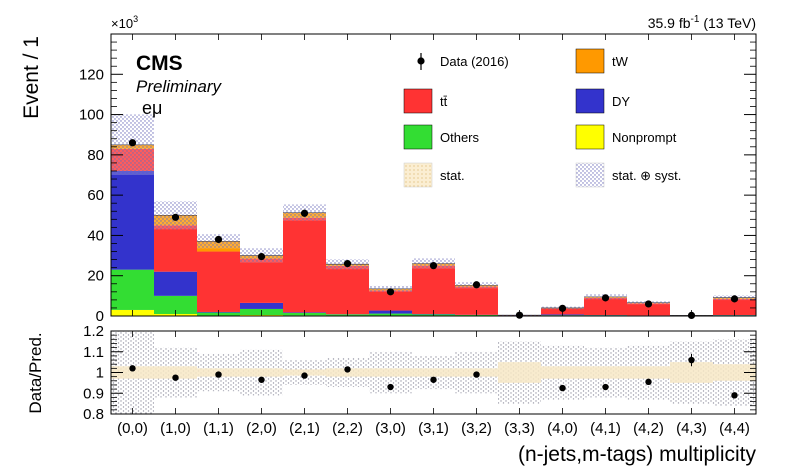  Describe the element at coordinates (562, 428) in the screenshot. I see `x-tick-label: (4,0)` at that location.